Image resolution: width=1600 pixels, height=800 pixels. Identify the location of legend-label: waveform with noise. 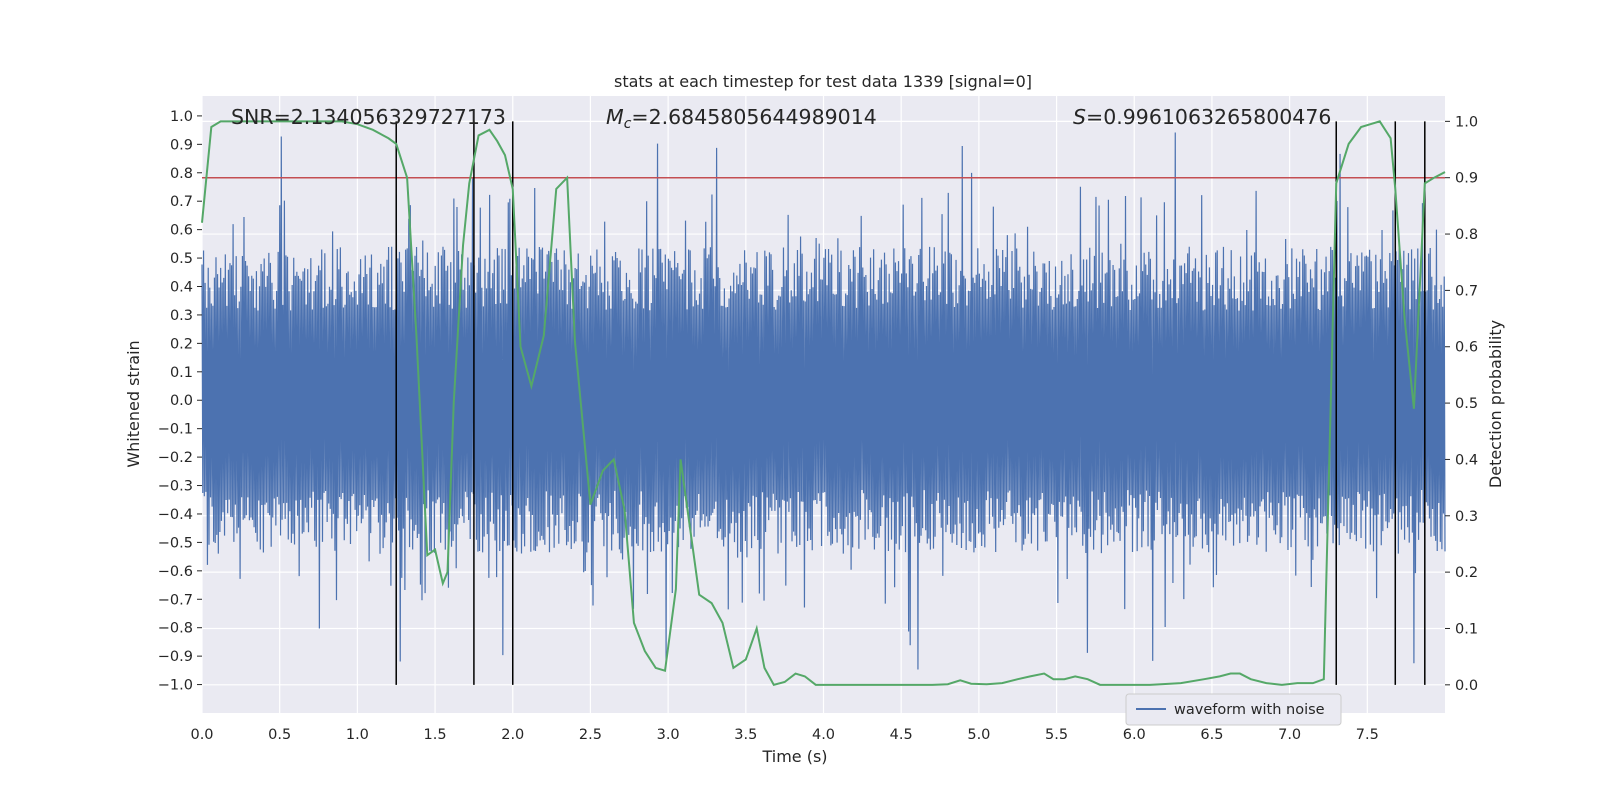
(1249, 710).